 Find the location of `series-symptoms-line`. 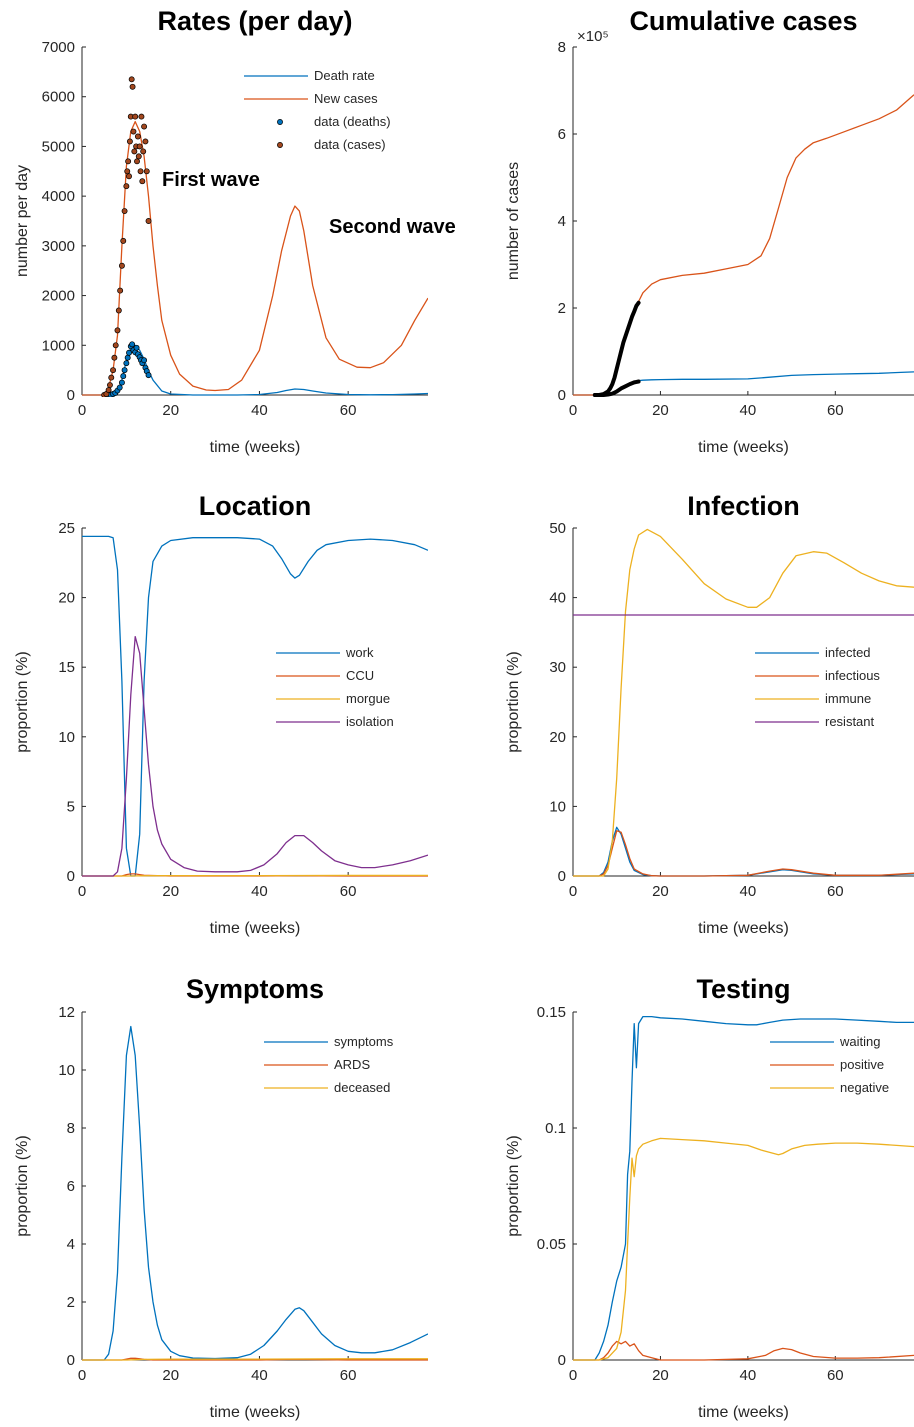

series-symptoms-line is located at coordinates (255, 1193).